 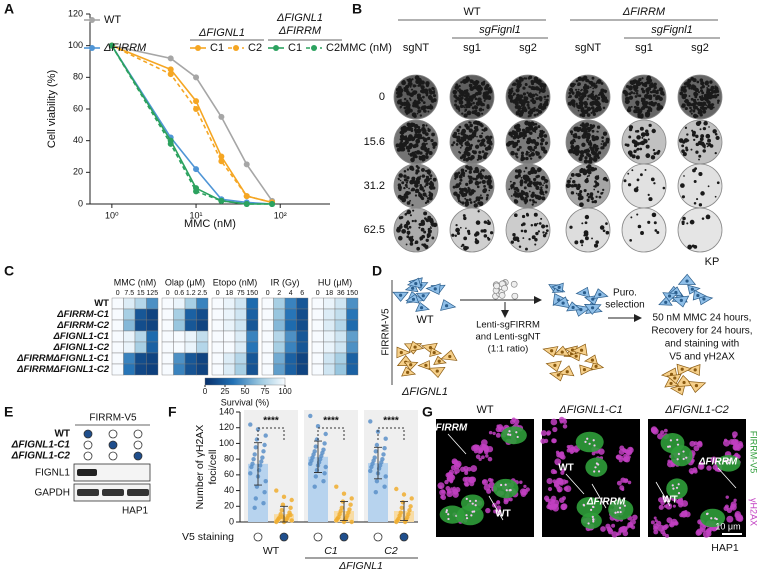 I want to click on dose-label: 0.6, so click(x=179, y=293).